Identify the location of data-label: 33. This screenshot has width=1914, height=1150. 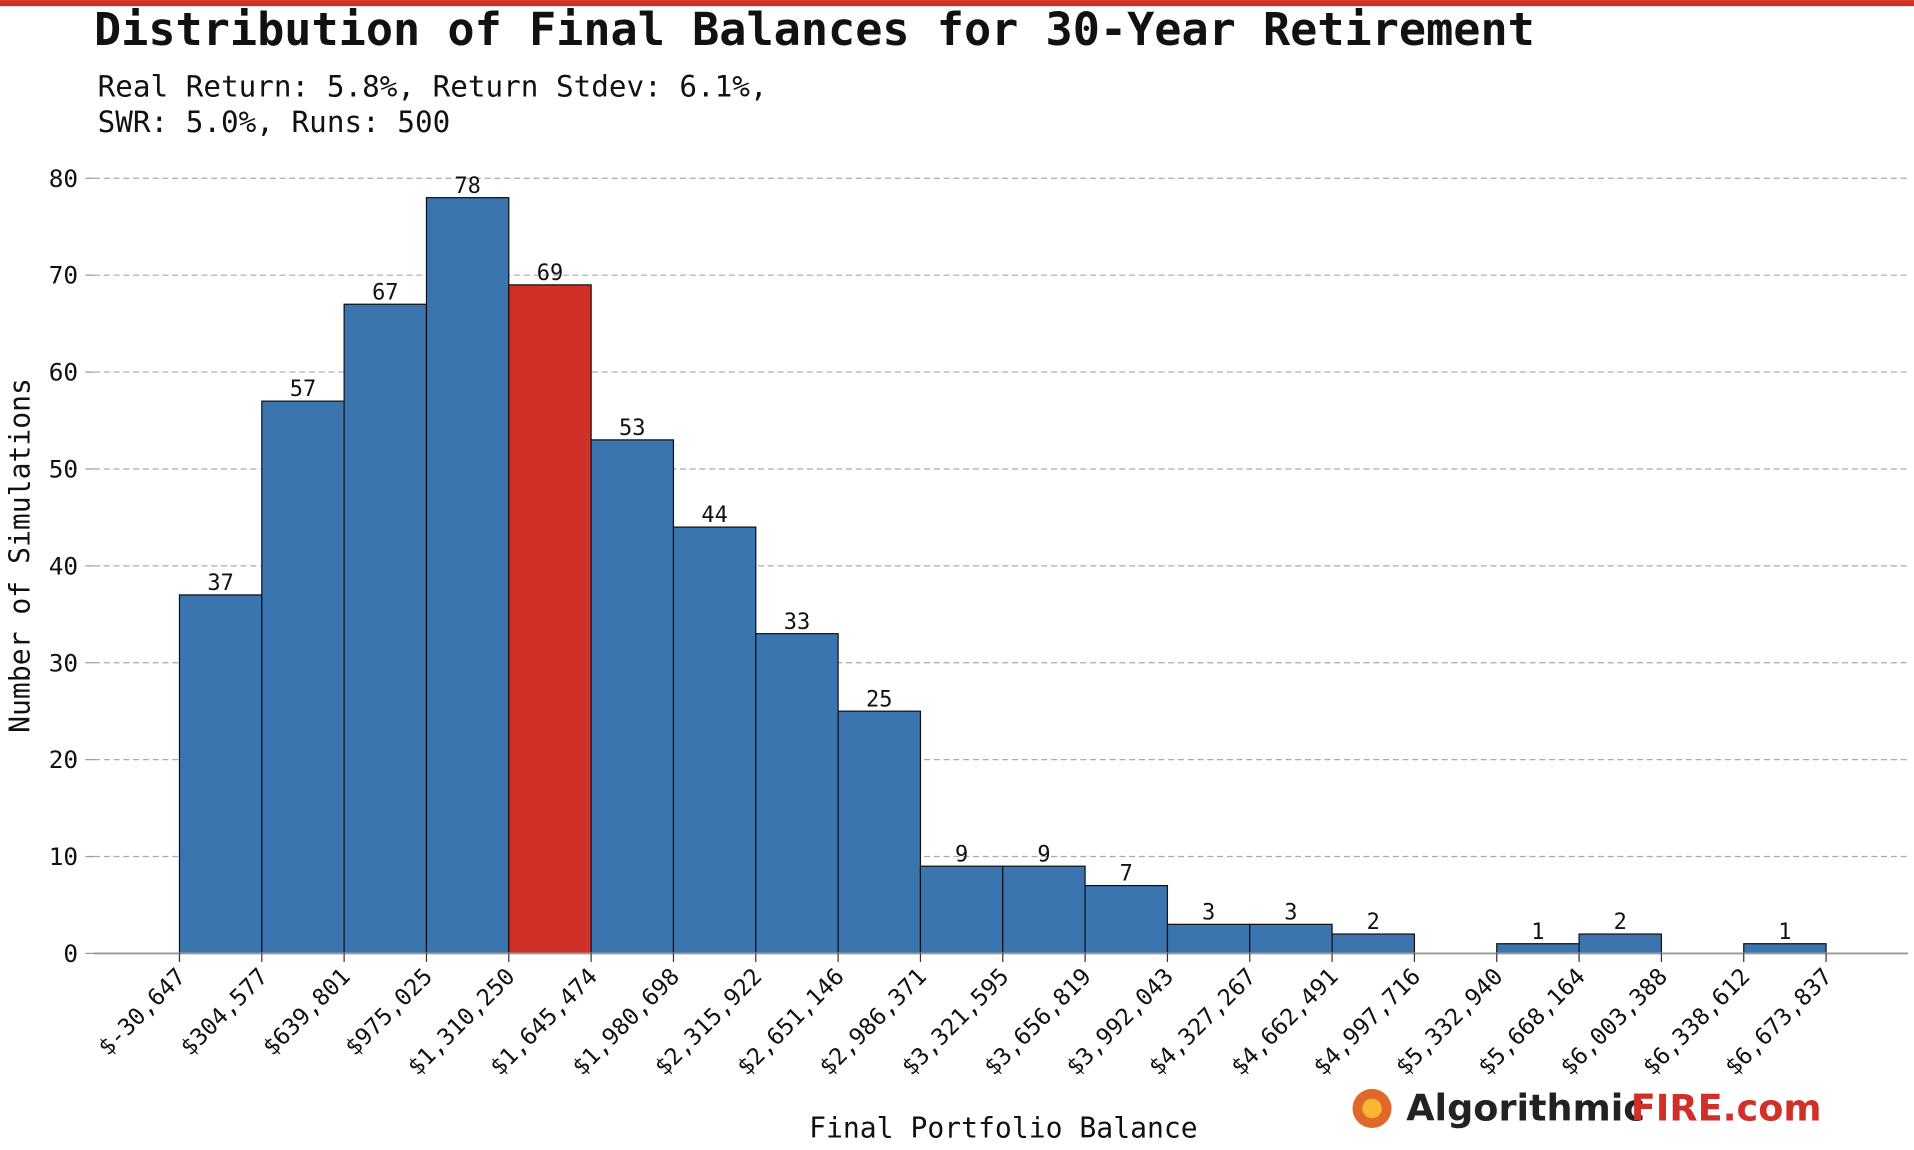
(797, 622).